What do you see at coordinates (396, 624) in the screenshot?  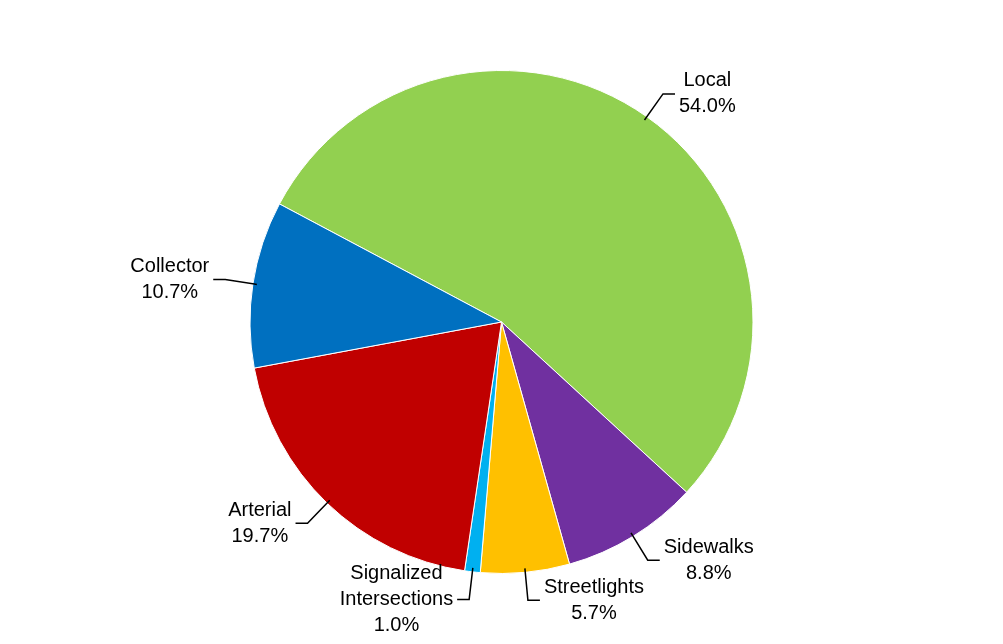 I see `data-label: 1.0%` at bounding box center [396, 624].